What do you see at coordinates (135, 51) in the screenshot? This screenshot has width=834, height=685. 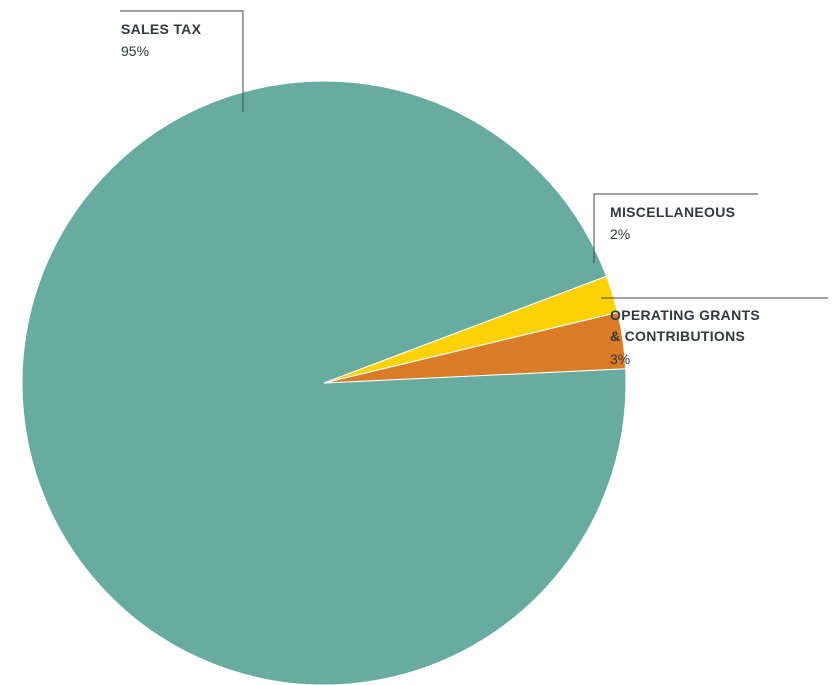 I see `label-sales-tax-percent: 95%` at bounding box center [135, 51].